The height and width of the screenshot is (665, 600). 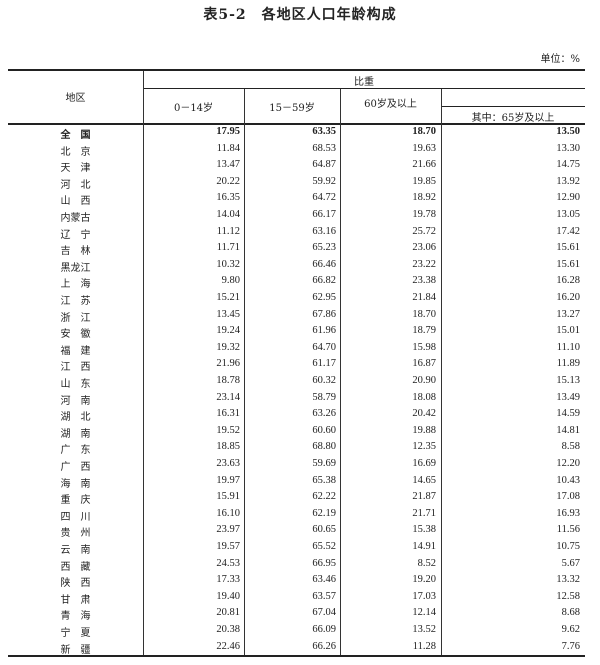 I want to click on value-cell: 67.86, so click(x=324, y=314).